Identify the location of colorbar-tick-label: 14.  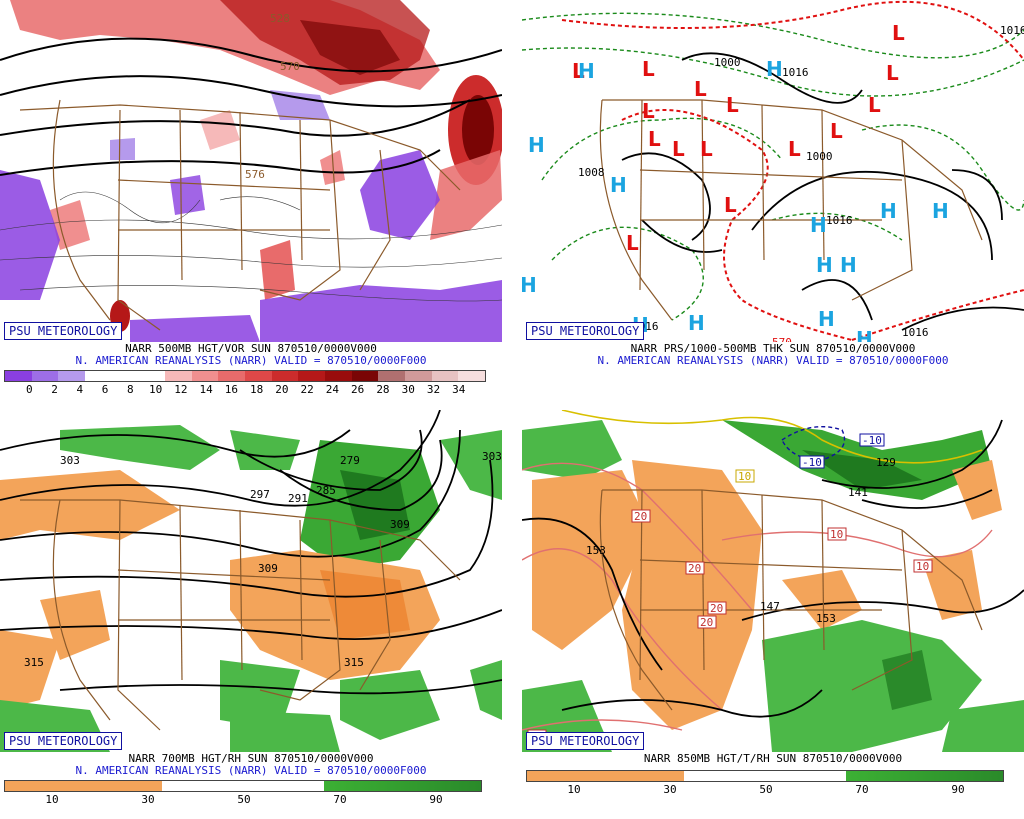
(206, 389).